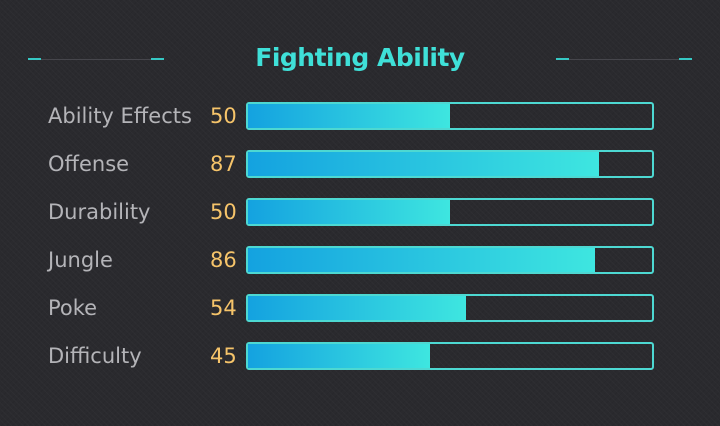 Image resolution: width=720 pixels, height=426 pixels. What do you see at coordinates (99, 212) in the screenshot?
I see `stat-label: Durability` at bounding box center [99, 212].